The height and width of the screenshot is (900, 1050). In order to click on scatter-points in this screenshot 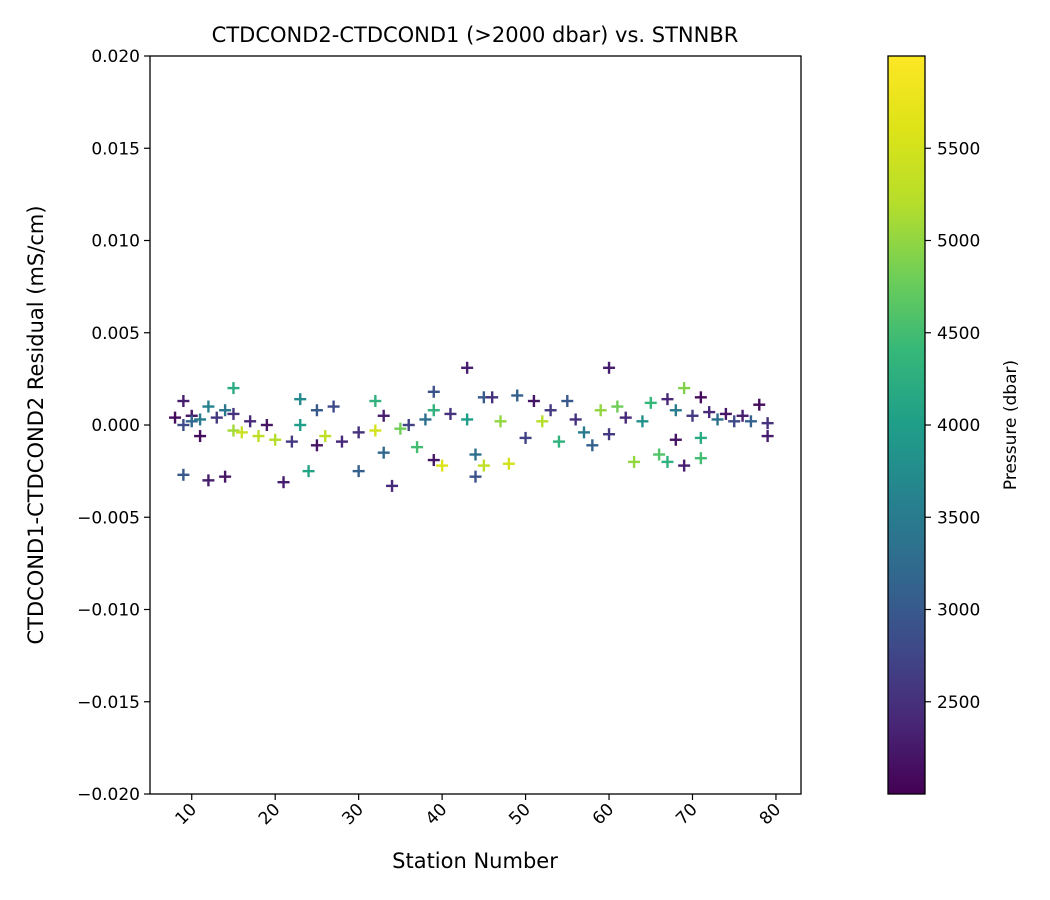, I will do `click(471, 426)`.